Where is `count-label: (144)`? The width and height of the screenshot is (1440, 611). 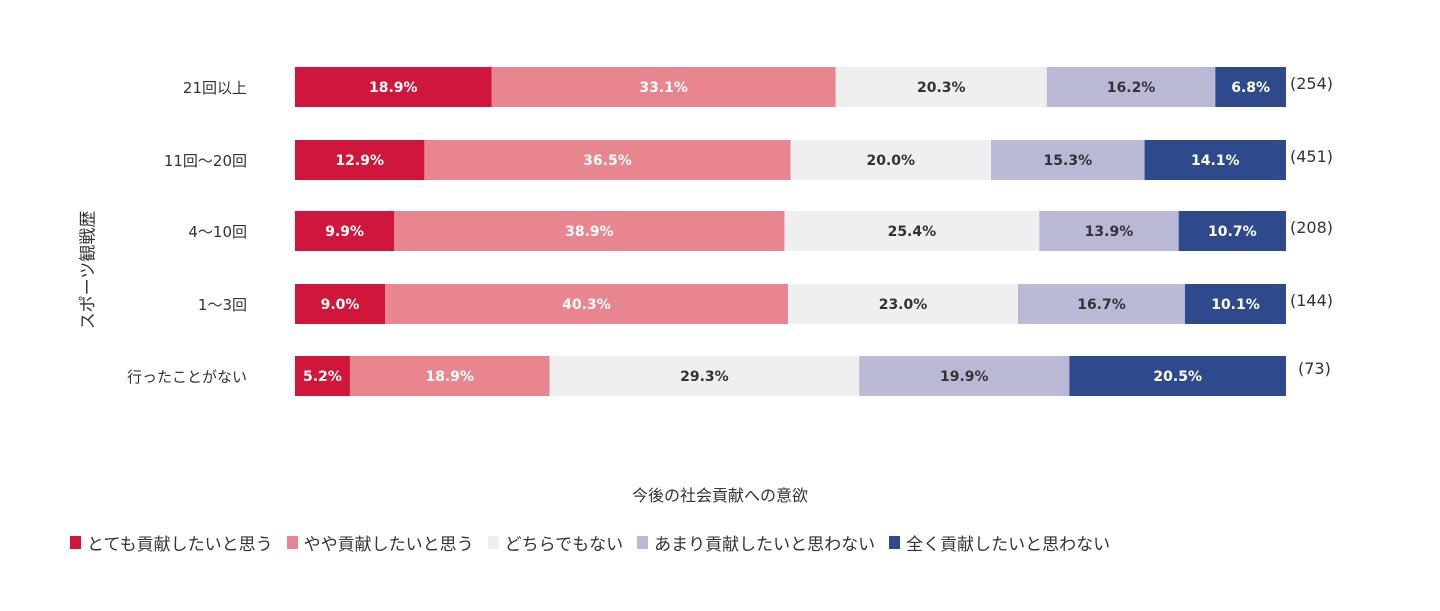
count-label: (144) is located at coordinates (1311, 300).